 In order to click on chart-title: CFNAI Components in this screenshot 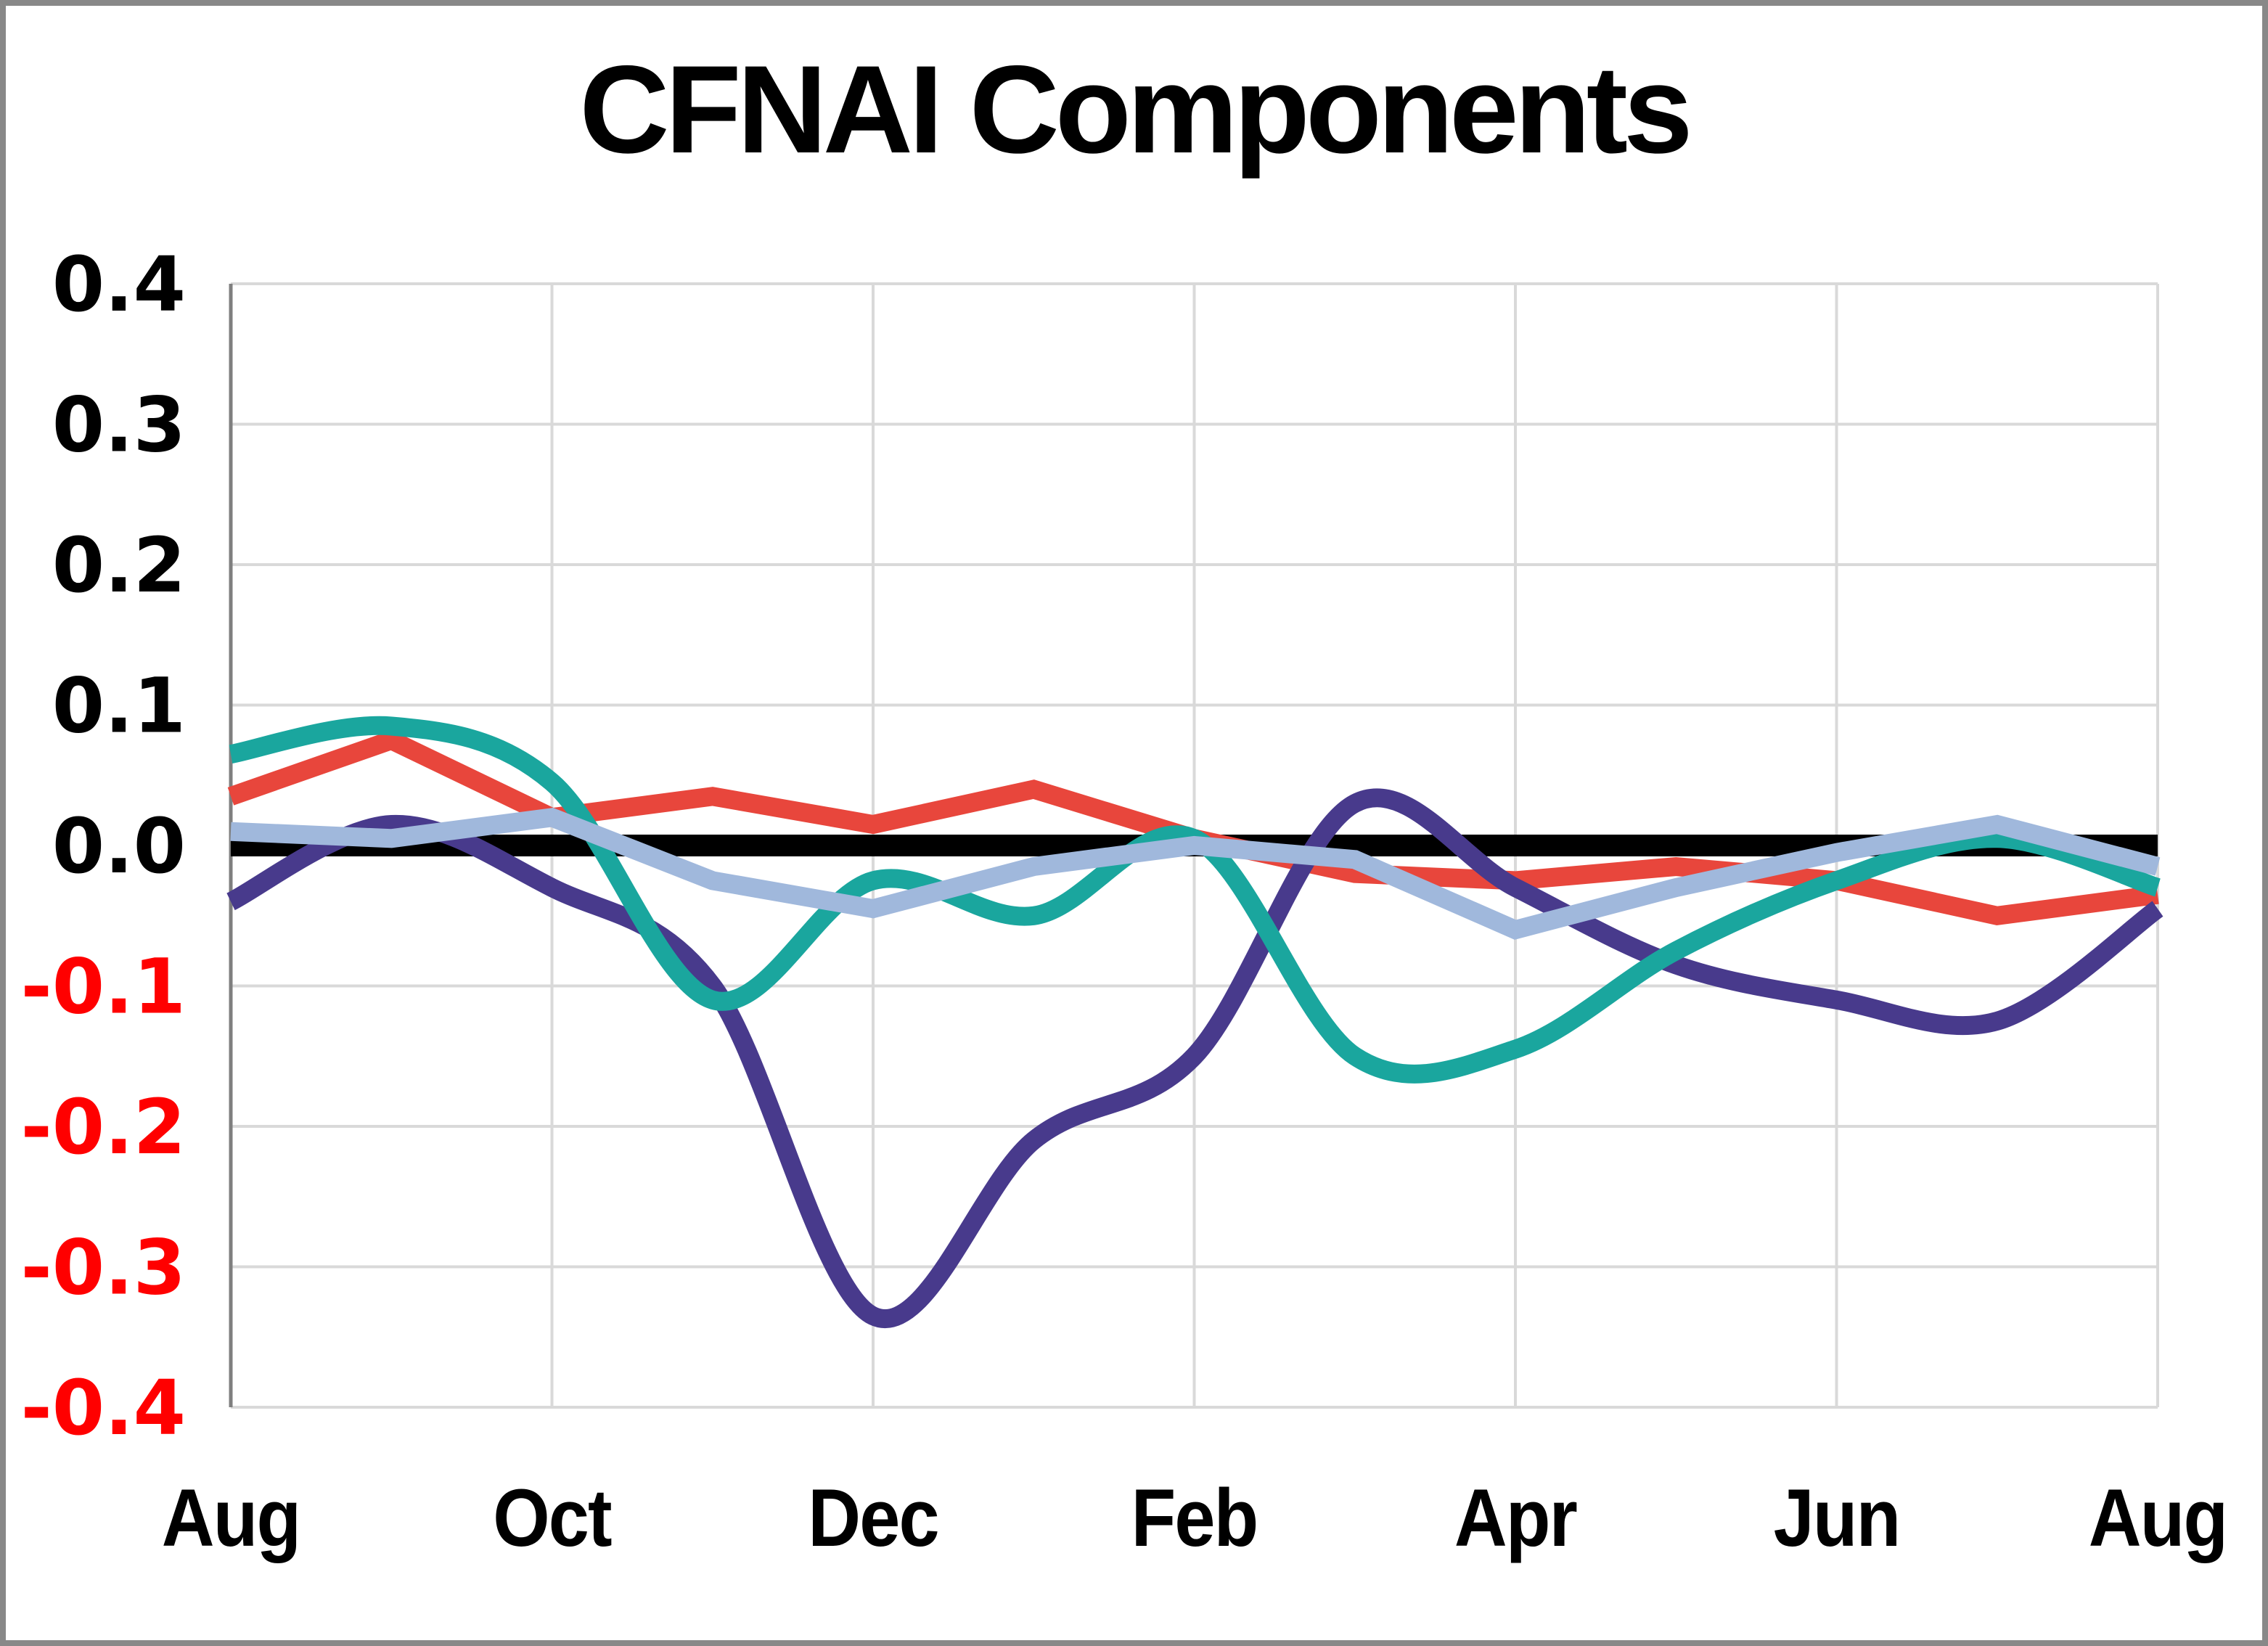, I will do `click(1135, 109)`.